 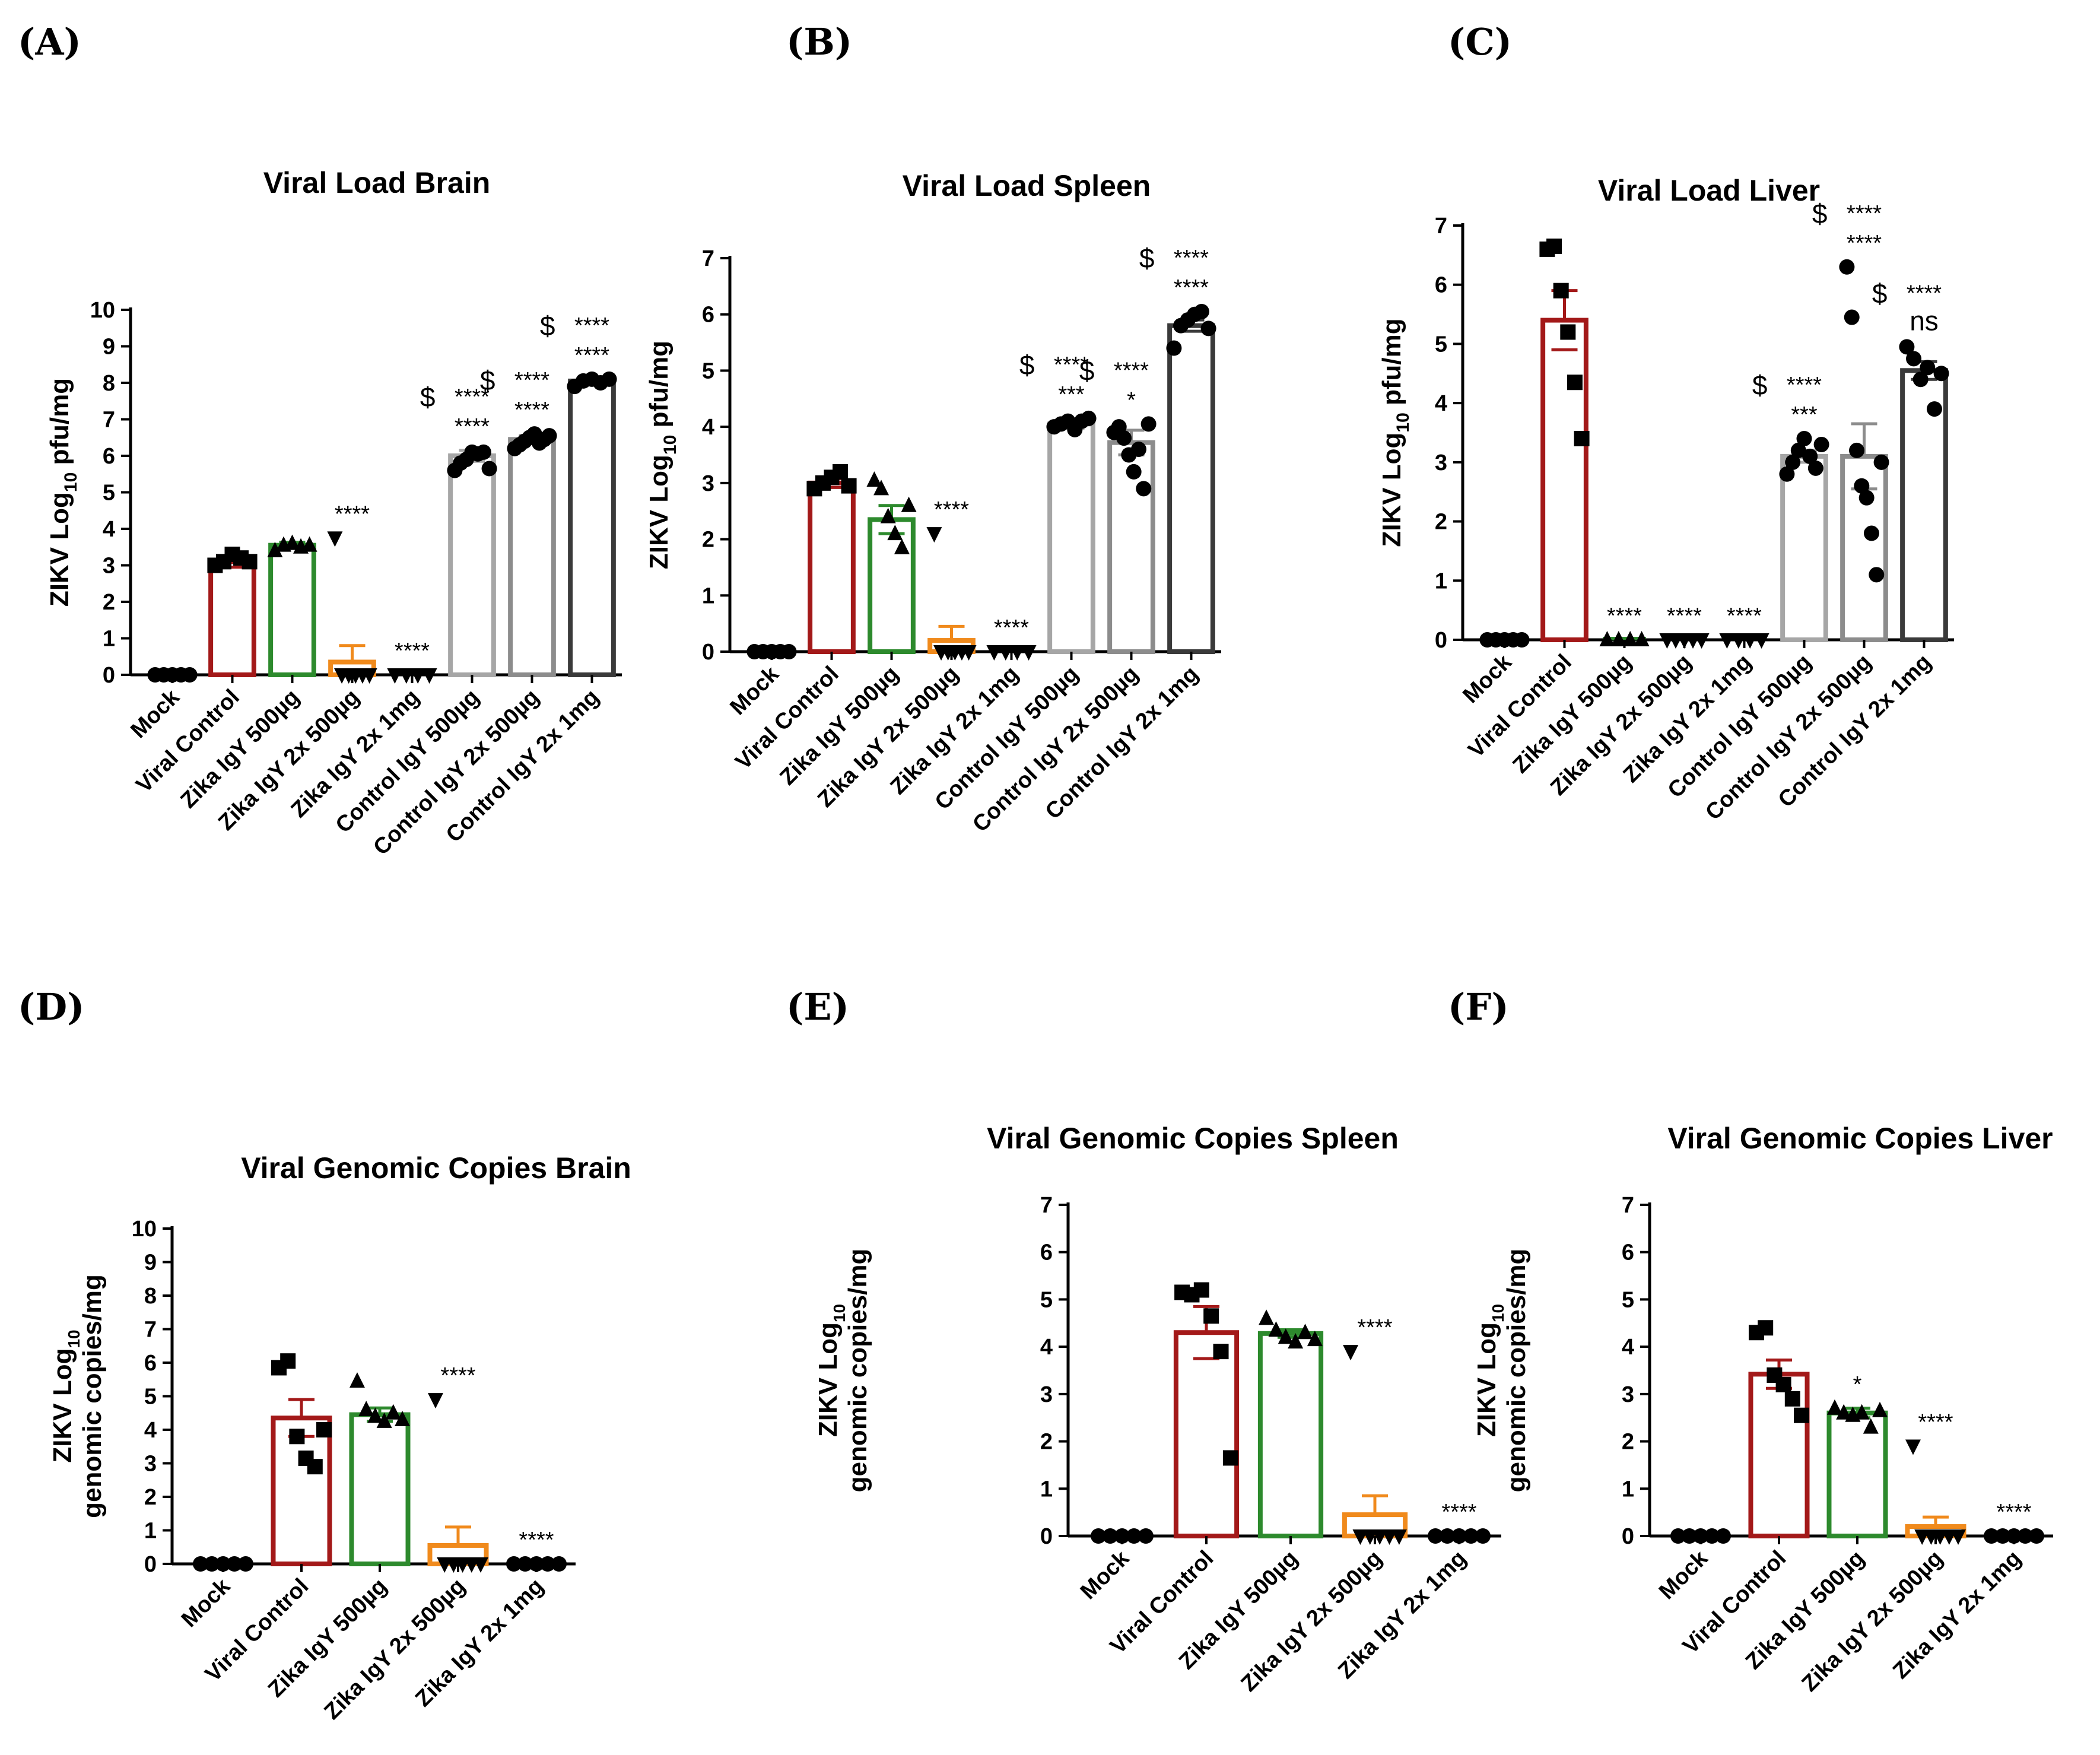 I want to click on y-tick-label: 10, so click(x=144, y=1229).